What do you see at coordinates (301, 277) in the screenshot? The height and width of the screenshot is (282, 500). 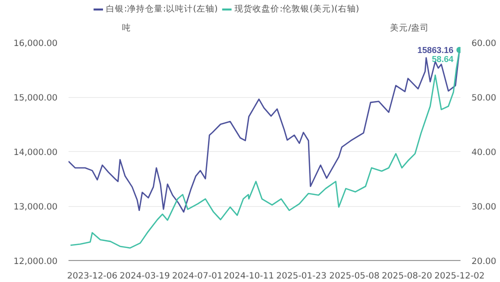 I see `x-tick-label: 2025-01-23` at bounding box center [301, 277].